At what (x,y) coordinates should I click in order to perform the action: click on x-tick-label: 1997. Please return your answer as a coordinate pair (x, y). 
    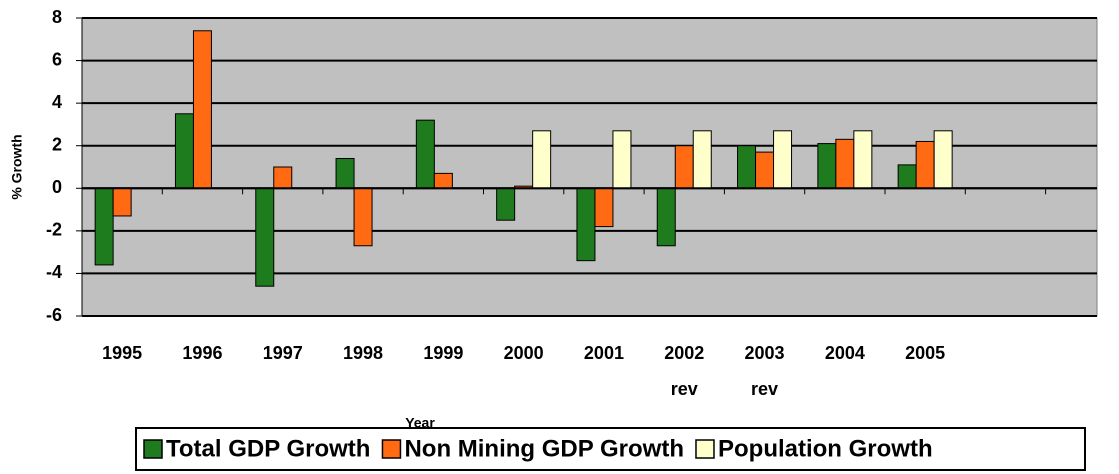
    Looking at the image, I should click on (283, 353).